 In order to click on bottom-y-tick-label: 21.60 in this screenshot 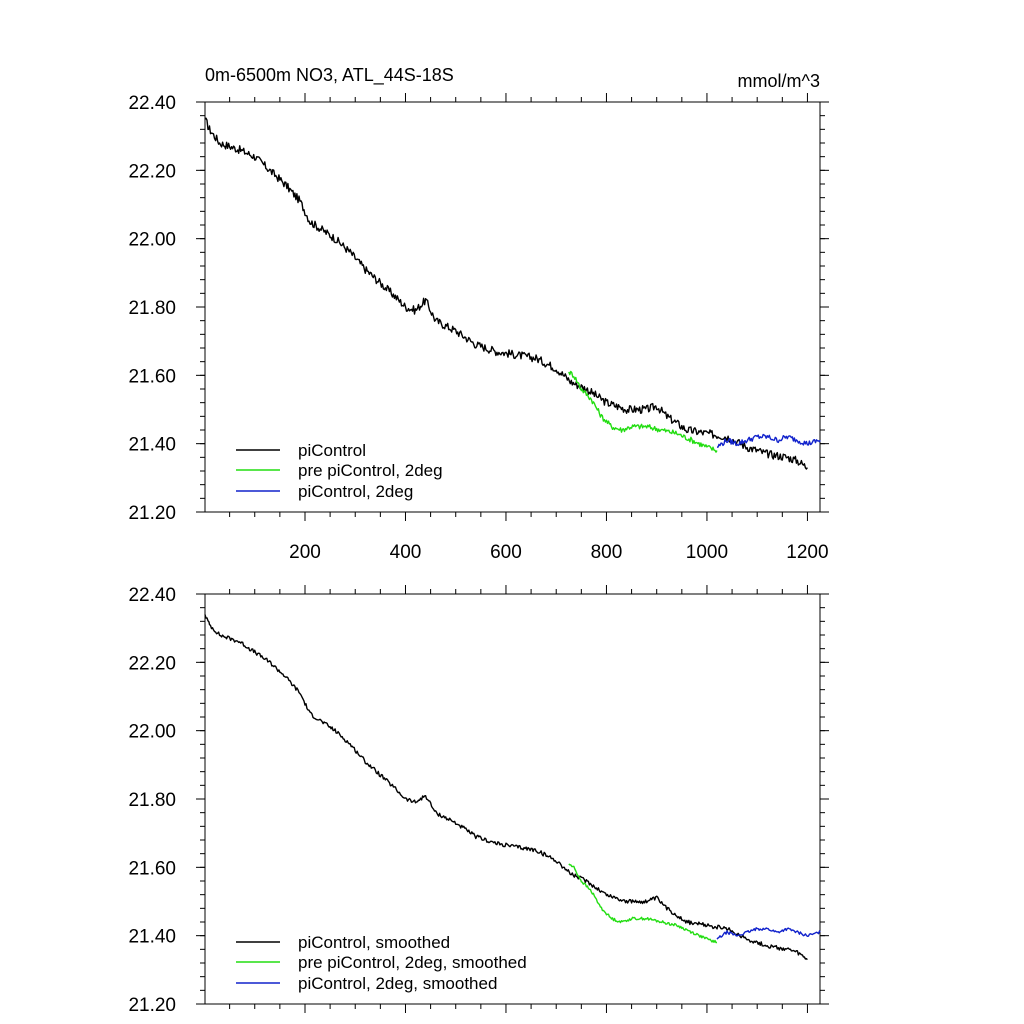, I will do `click(152, 868)`.